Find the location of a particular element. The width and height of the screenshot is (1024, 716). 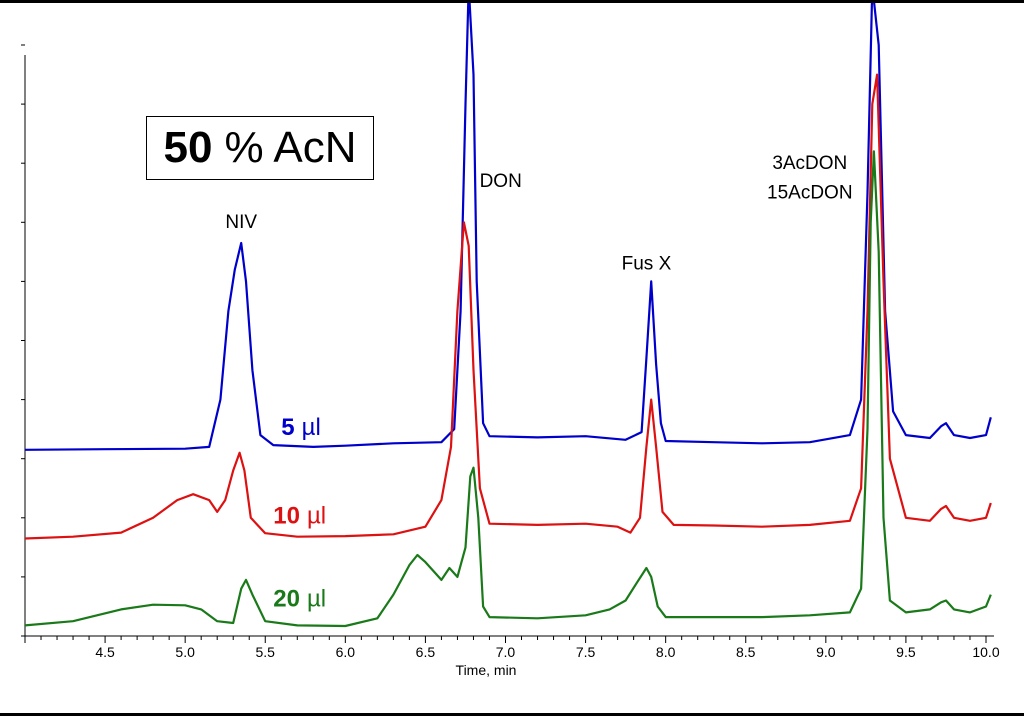

x-tick-label: 8.5 is located at coordinates (746, 652).